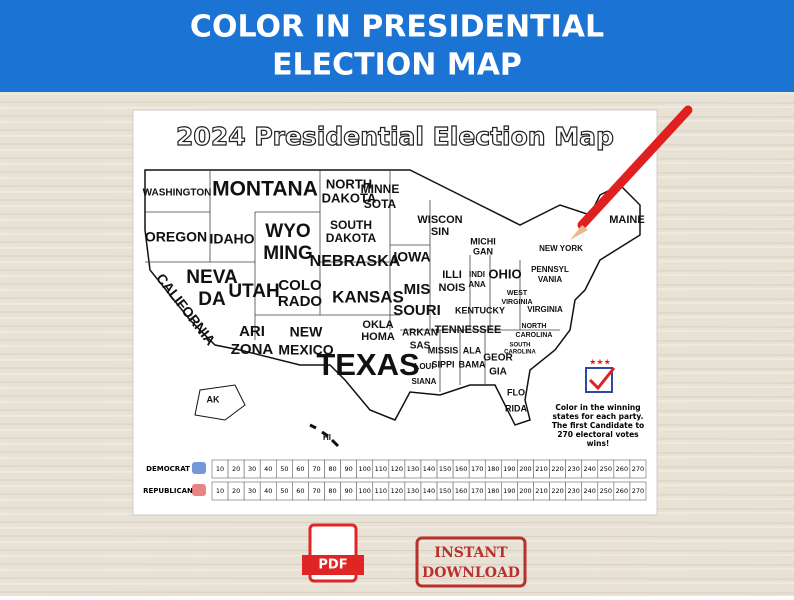 The image size is (794, 600). What do you see at coordinates (332, 565) in the screenshot?
I see `pdf-label: PDF` at bounding box center [332, 565].